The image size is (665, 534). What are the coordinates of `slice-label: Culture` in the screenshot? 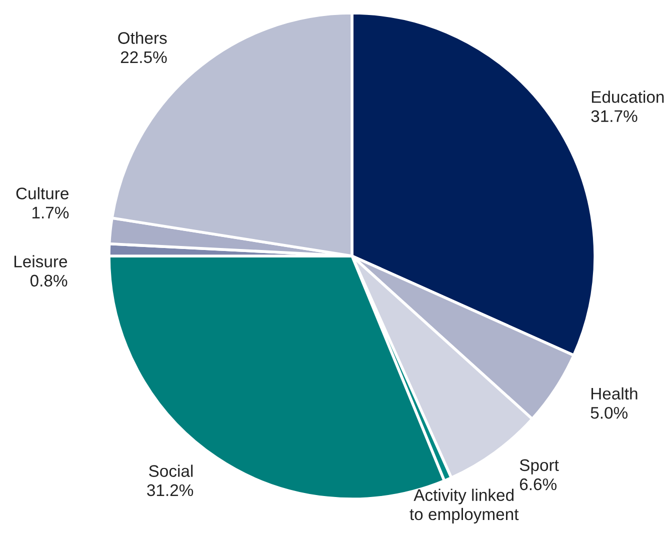 It's located at (42, 193).